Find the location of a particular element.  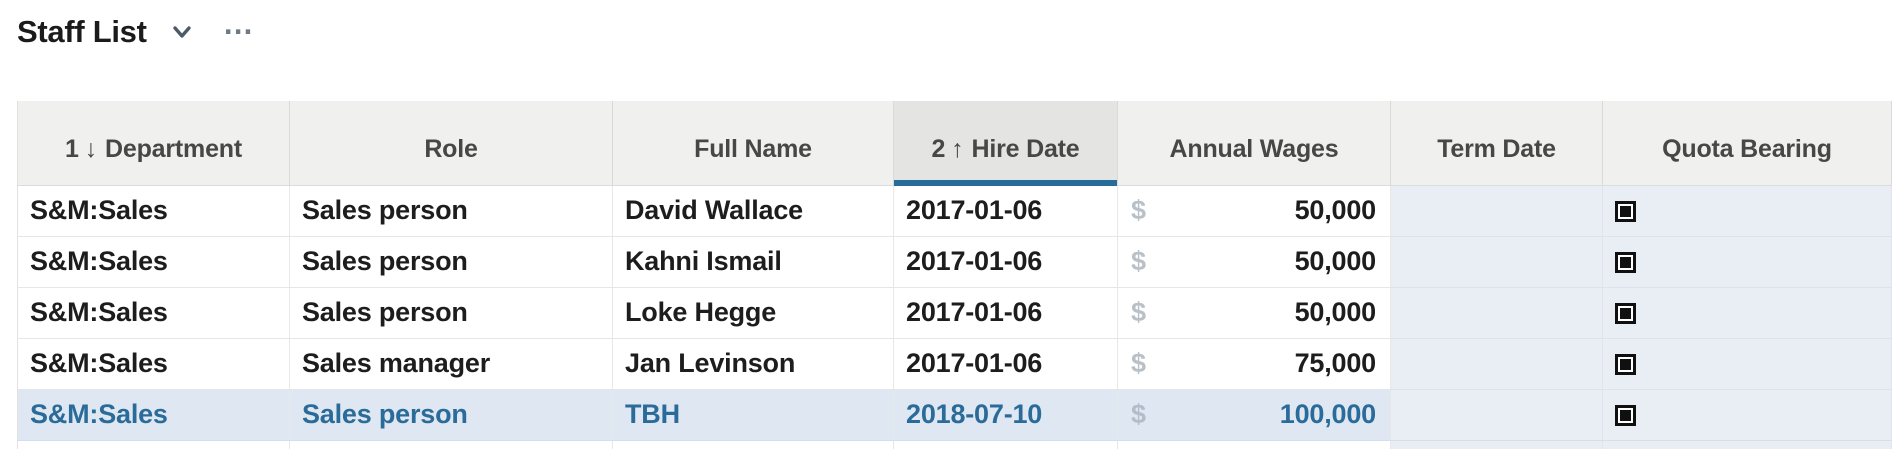

cell-full-name: TBH is located at coordinates (753, 415).